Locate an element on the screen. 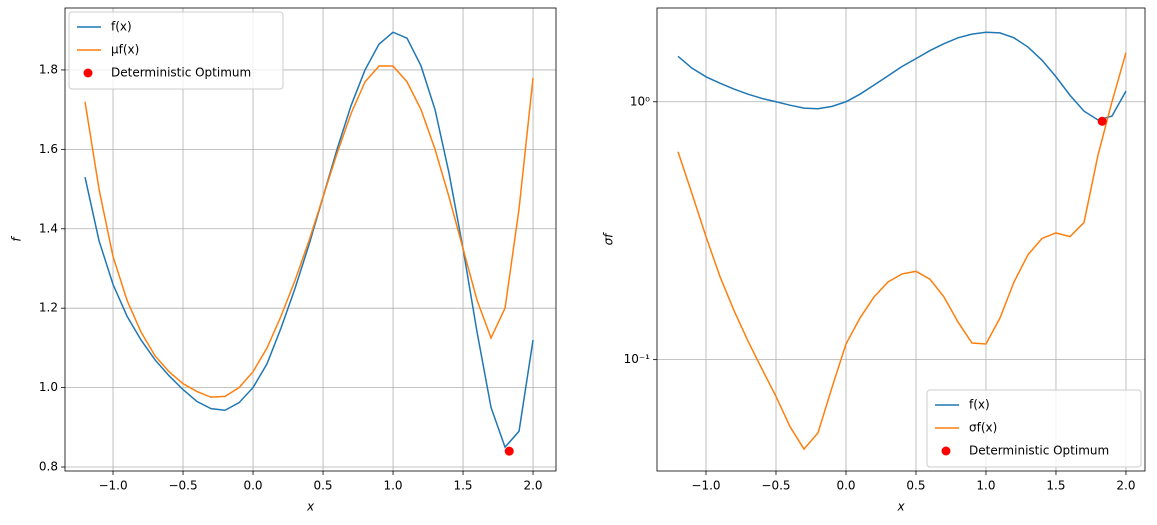 The height and width of the screenshot is (525, 1157). y-tick-label: 10⁻¹ is located at coordinates (637, 359).